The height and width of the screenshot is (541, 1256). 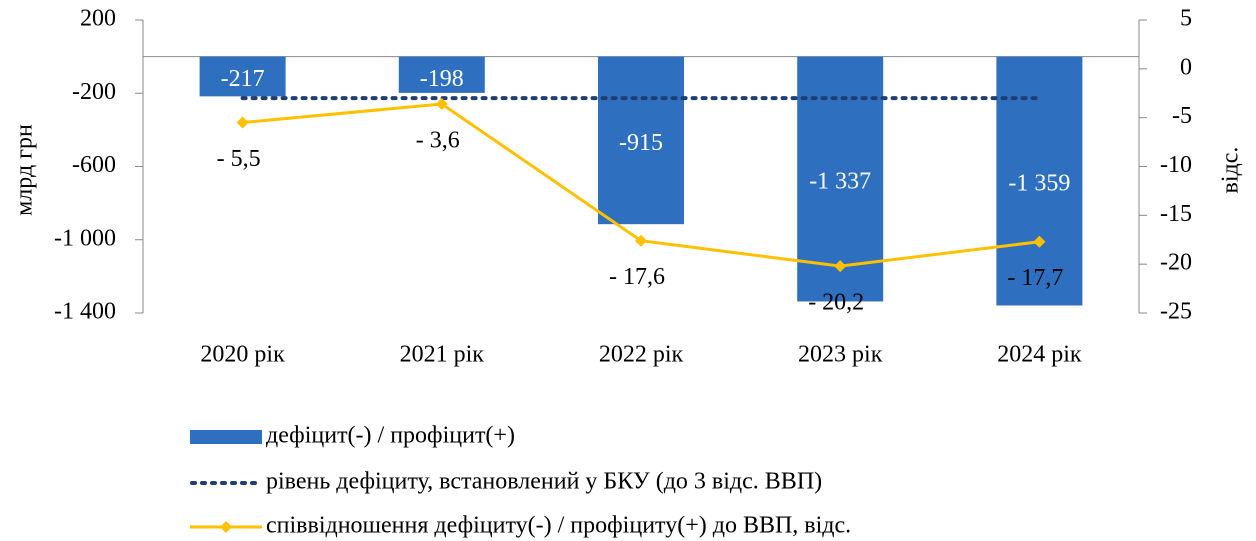 What do you see at coordinates (85, 238) in the screenshot?
I see `y-tick-label: -1 000` at bounding box center [85, 238].